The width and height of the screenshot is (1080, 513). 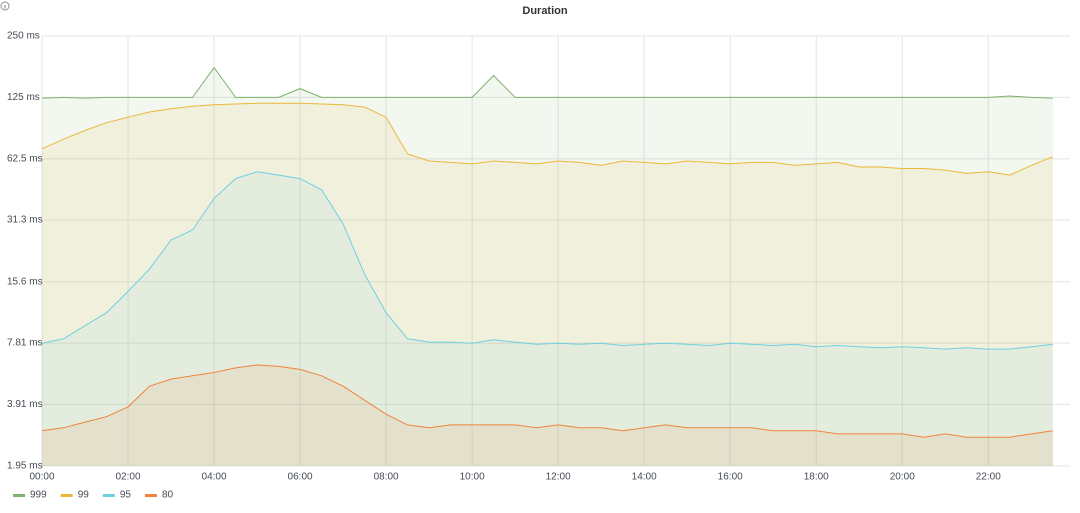 I want to click on y-tick-label: 3.91 ms, so click(x=25, y=404).